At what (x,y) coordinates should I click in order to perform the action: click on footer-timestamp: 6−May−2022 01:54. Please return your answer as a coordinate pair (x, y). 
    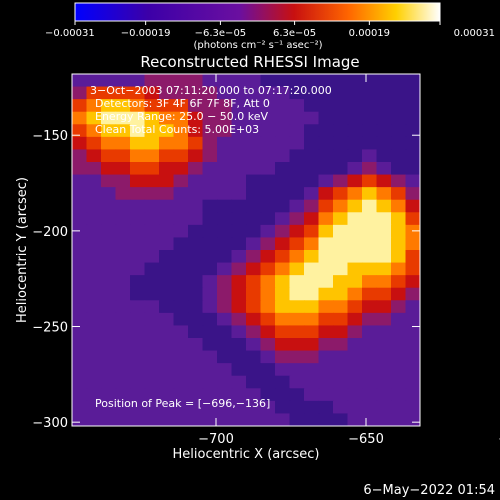
    Looking at the image, I should click on (429, 490).